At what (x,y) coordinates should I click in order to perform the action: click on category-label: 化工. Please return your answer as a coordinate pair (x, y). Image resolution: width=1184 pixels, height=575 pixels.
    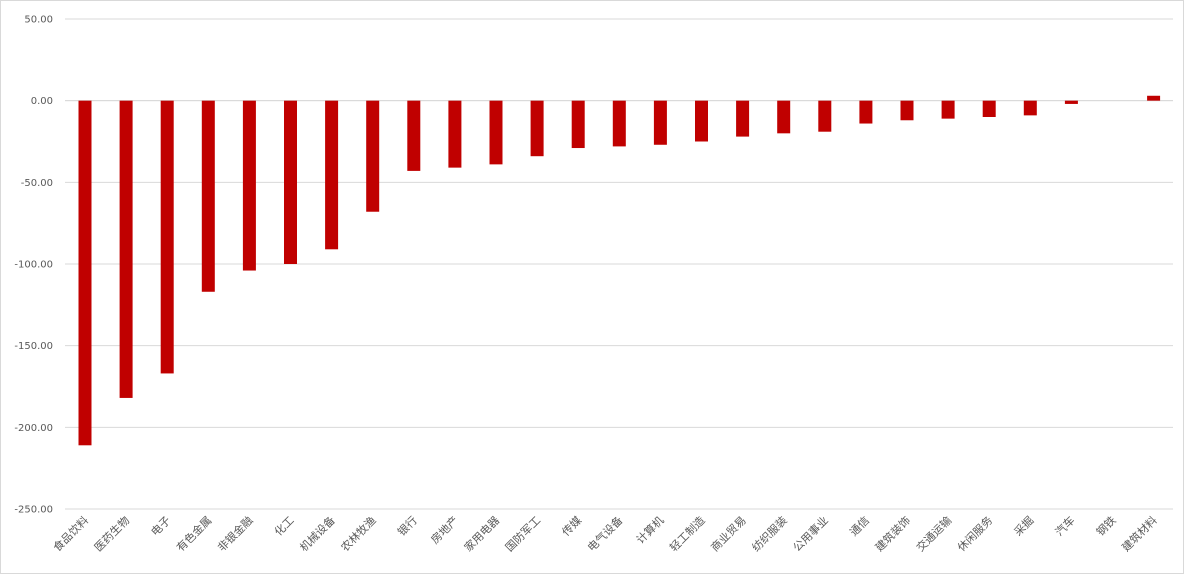
    Looking at the image, I should click on (283, 525).